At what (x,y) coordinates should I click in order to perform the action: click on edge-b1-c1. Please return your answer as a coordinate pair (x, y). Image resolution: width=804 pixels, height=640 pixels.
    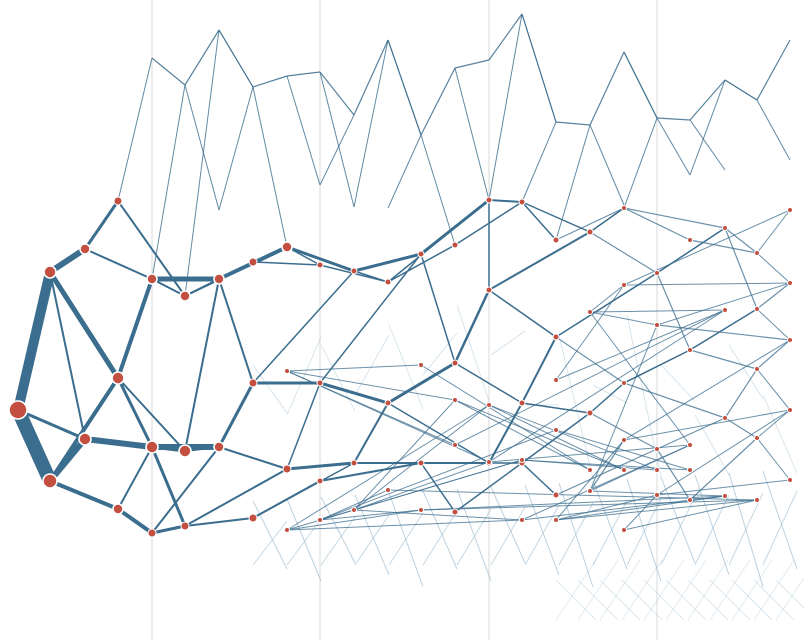
    Looking at the image, I should click on (67, 260).